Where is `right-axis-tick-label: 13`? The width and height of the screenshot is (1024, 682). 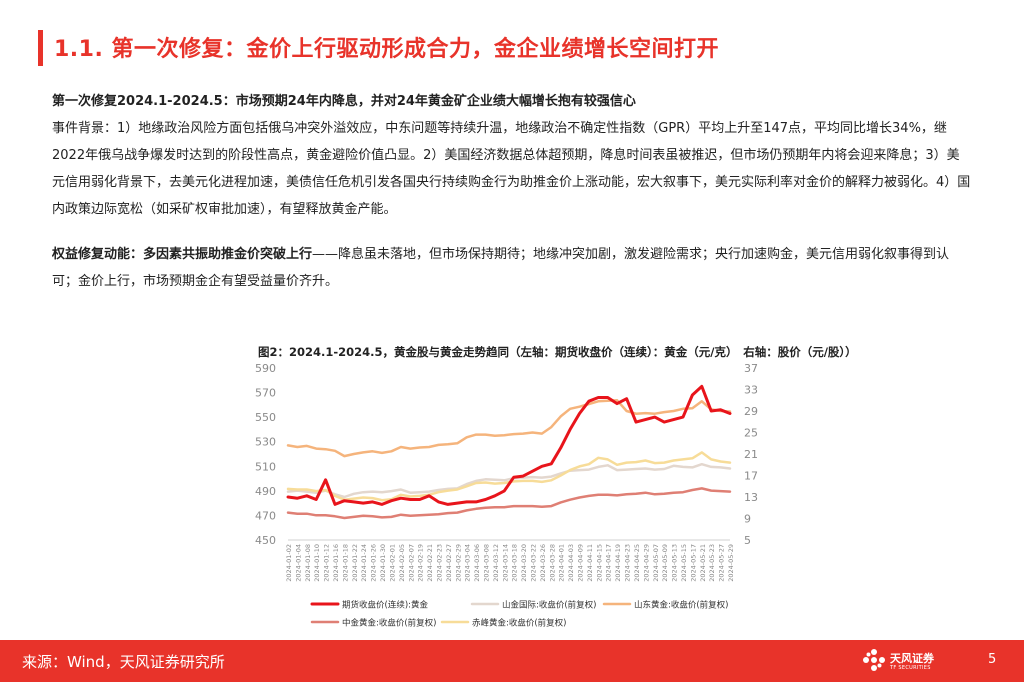
right-axis-tick-label: 13 is located at coordinates (751, 497).